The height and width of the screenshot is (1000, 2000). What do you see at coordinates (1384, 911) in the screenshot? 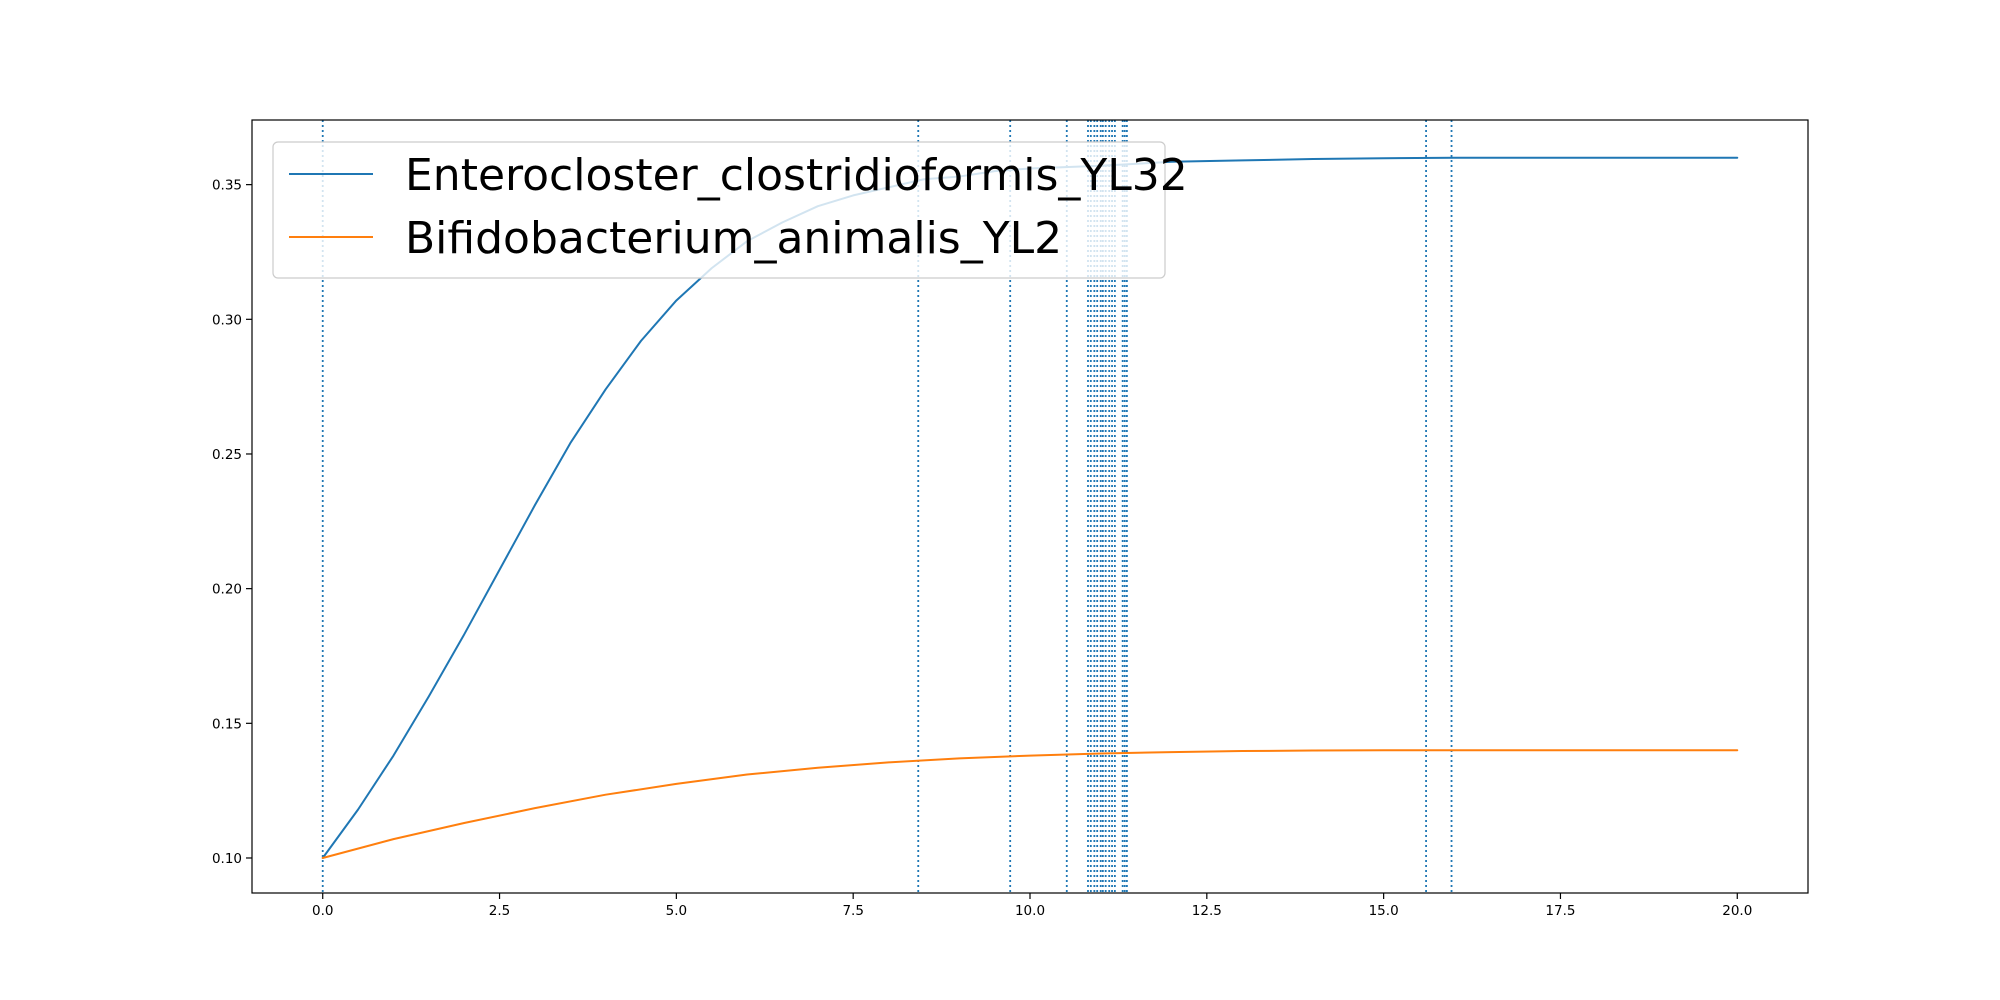
I see `x-tick-label: 15.0` at bounding box center [1384, 911].